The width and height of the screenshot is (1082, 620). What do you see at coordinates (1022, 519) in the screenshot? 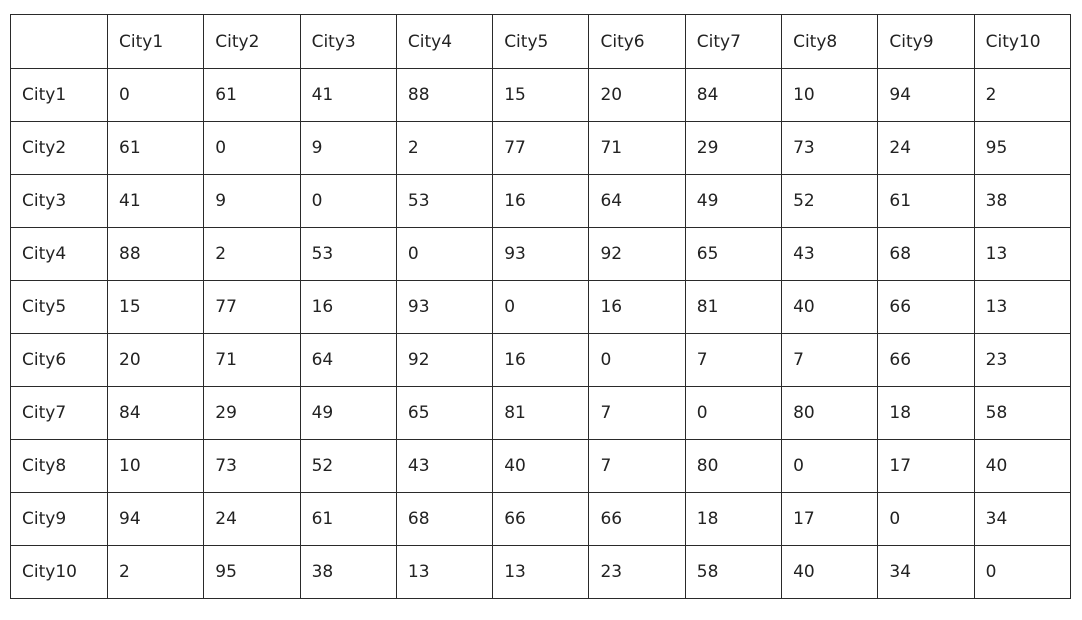
I see `distance-cell: 34` at bounding box center [1022, 519].